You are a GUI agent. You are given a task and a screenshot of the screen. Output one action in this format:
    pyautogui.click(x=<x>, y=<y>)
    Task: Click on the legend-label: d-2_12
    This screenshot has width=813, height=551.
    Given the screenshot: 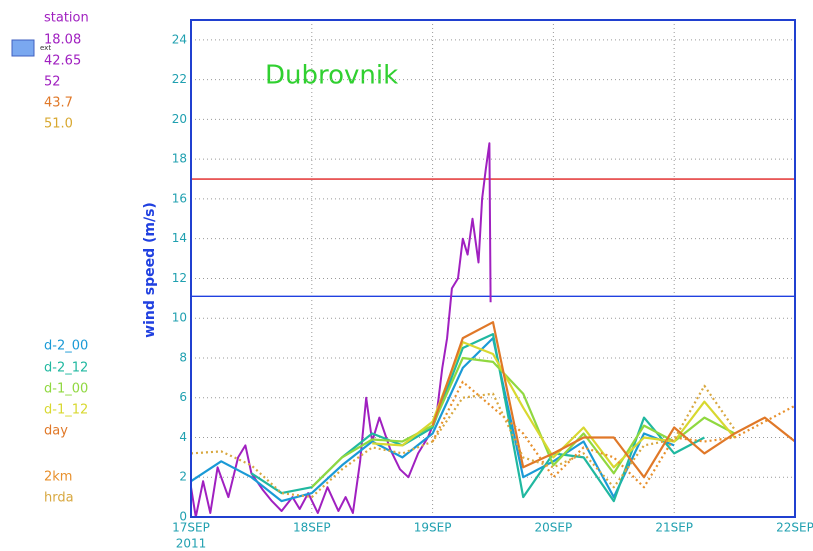 What is the action you would take?
    pyautogui.click(x=66, y=368)
    